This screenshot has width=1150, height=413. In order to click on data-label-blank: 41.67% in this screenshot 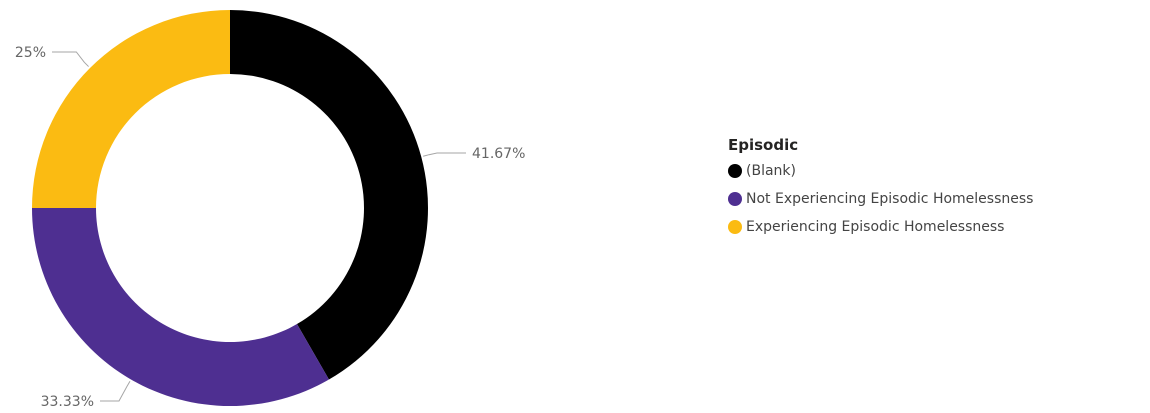, I will do `click(498, 154)`.